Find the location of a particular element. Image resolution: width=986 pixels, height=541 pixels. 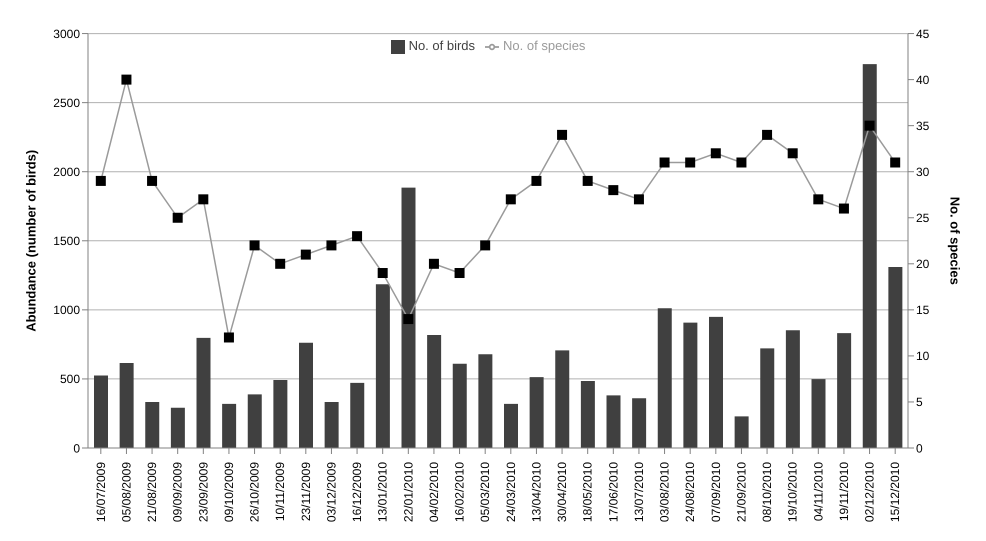

legend-label: No. of birds is located at coordinates (442, 45).